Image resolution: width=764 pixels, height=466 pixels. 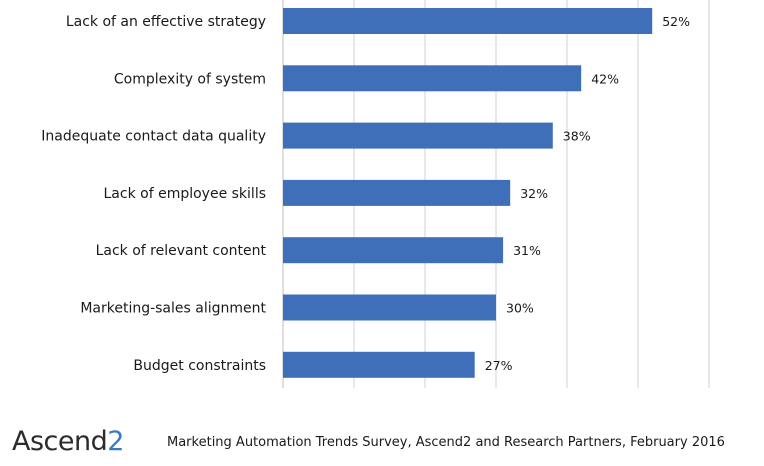 I want to click on category-label: Inadequate contact data quality, so click(x=153, y=137).